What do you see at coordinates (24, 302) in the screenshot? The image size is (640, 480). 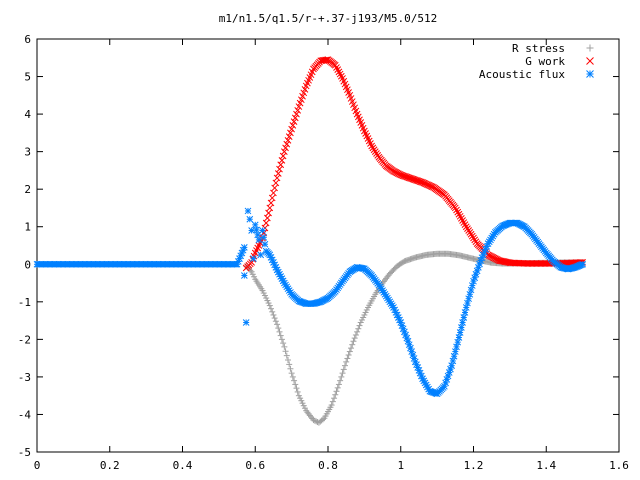 I see `y-tick-label: -1` at bounding box center [24, 302].